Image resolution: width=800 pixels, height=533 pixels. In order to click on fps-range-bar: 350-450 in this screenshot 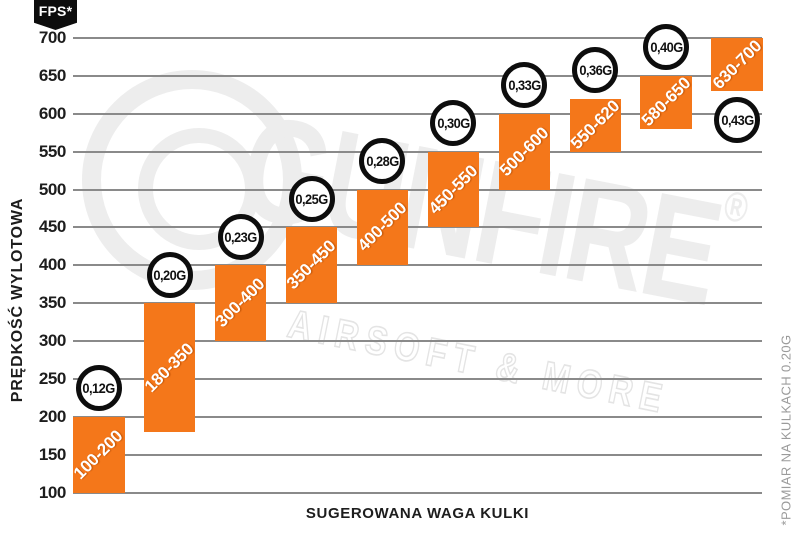, I will do `click(311, 265)`.